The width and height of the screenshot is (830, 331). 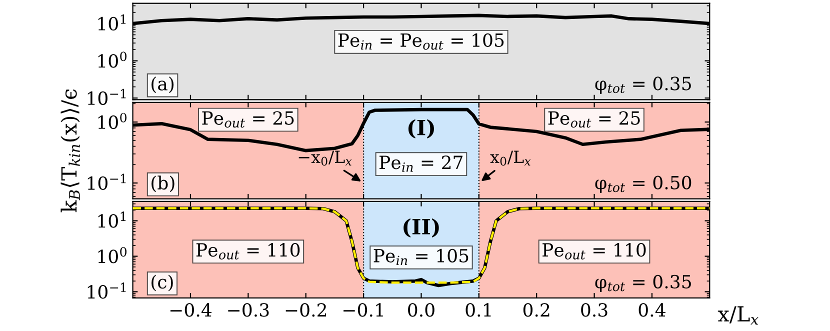 I want to click on y-axis-title: k$_{B}$⟨T$_{kin}$(x)⟩/ϵ, so click(x=70, y=150).